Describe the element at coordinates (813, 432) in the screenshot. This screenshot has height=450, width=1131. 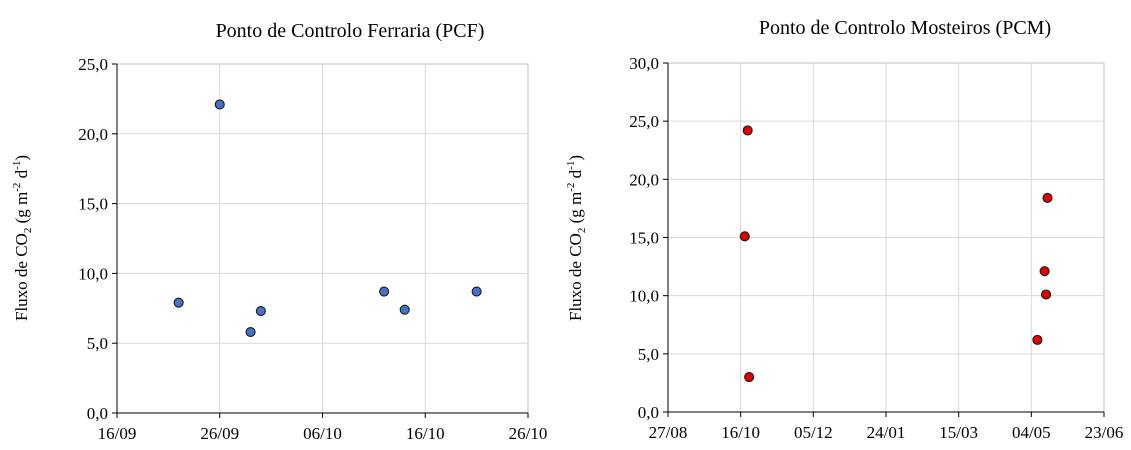
I see `x-tick-label: 05/12` at that location.